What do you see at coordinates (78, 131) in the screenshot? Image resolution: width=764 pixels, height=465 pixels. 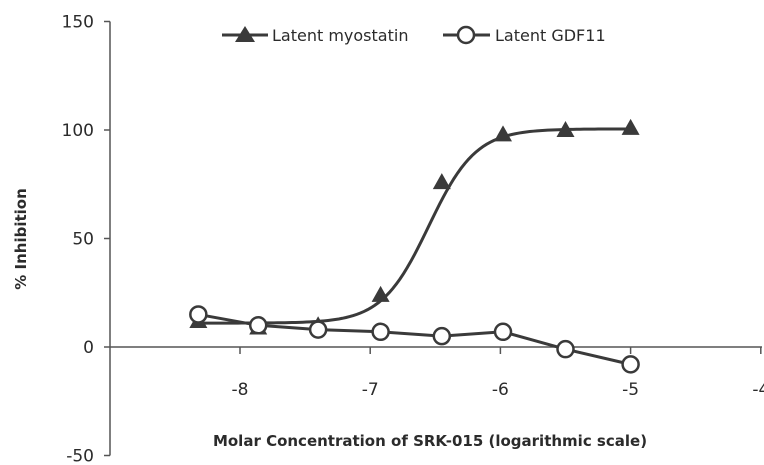 I see `y-tick-label: 100` at bounding box center [78, 131].